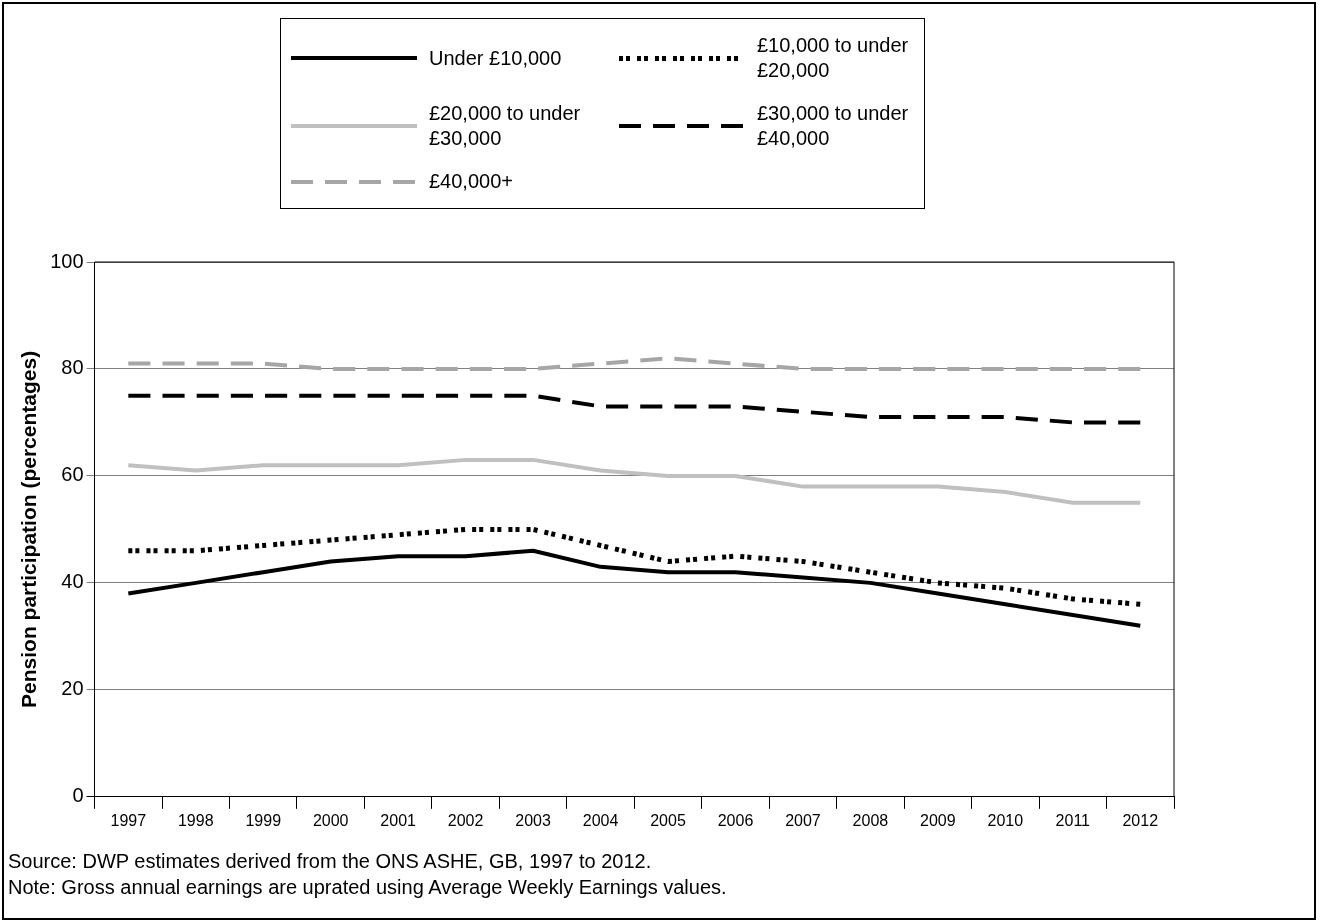 Image resolution: width=1320 pixels, height=924 pixels. I want to click on x-tick-label: 2004, so click(600, 820).